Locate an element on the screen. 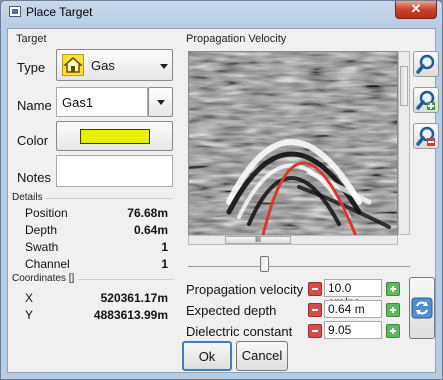 The width and height of the screenshot is (443, 380). type-combo: Gas is located at coordinates (114, 65).